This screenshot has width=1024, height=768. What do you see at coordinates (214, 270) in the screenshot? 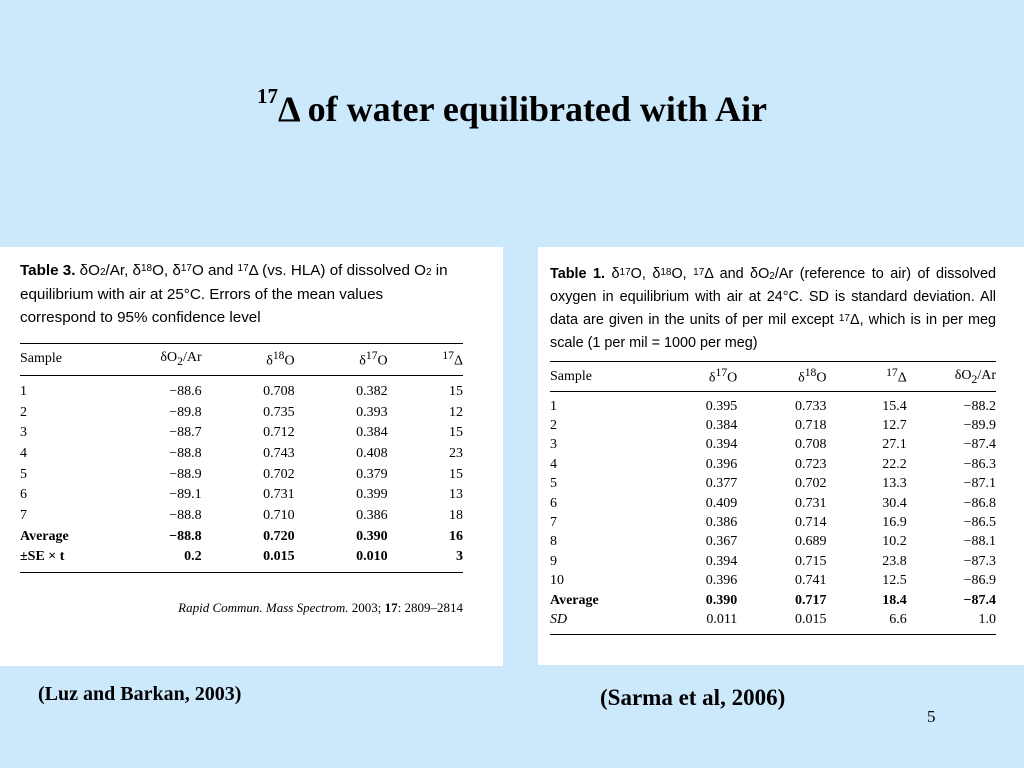
I see `caption-text: O and` at bounding box center [214, 270].